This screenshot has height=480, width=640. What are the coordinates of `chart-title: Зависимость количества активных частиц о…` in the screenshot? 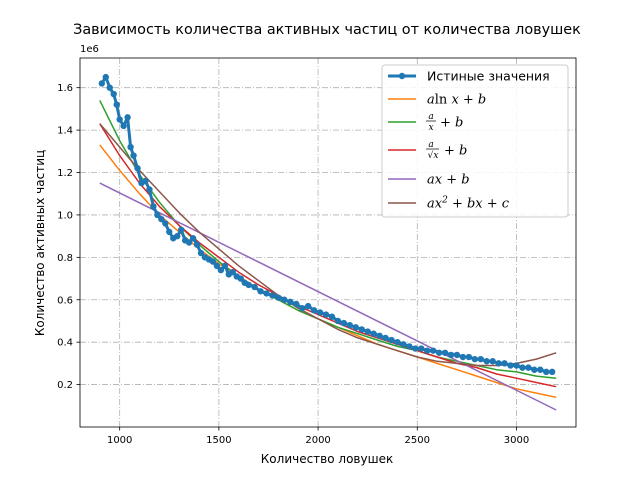 It's located at (327, 30).